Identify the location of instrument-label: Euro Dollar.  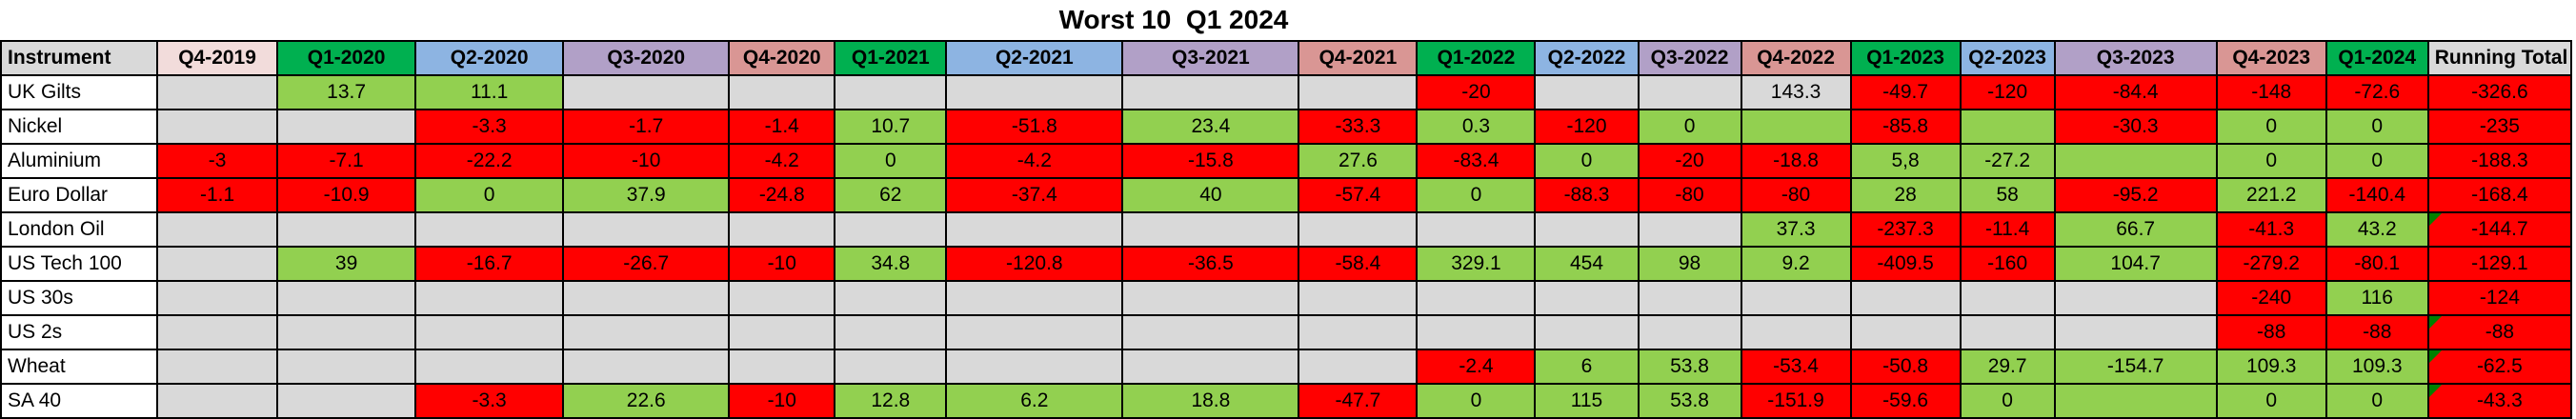
(79, 195).